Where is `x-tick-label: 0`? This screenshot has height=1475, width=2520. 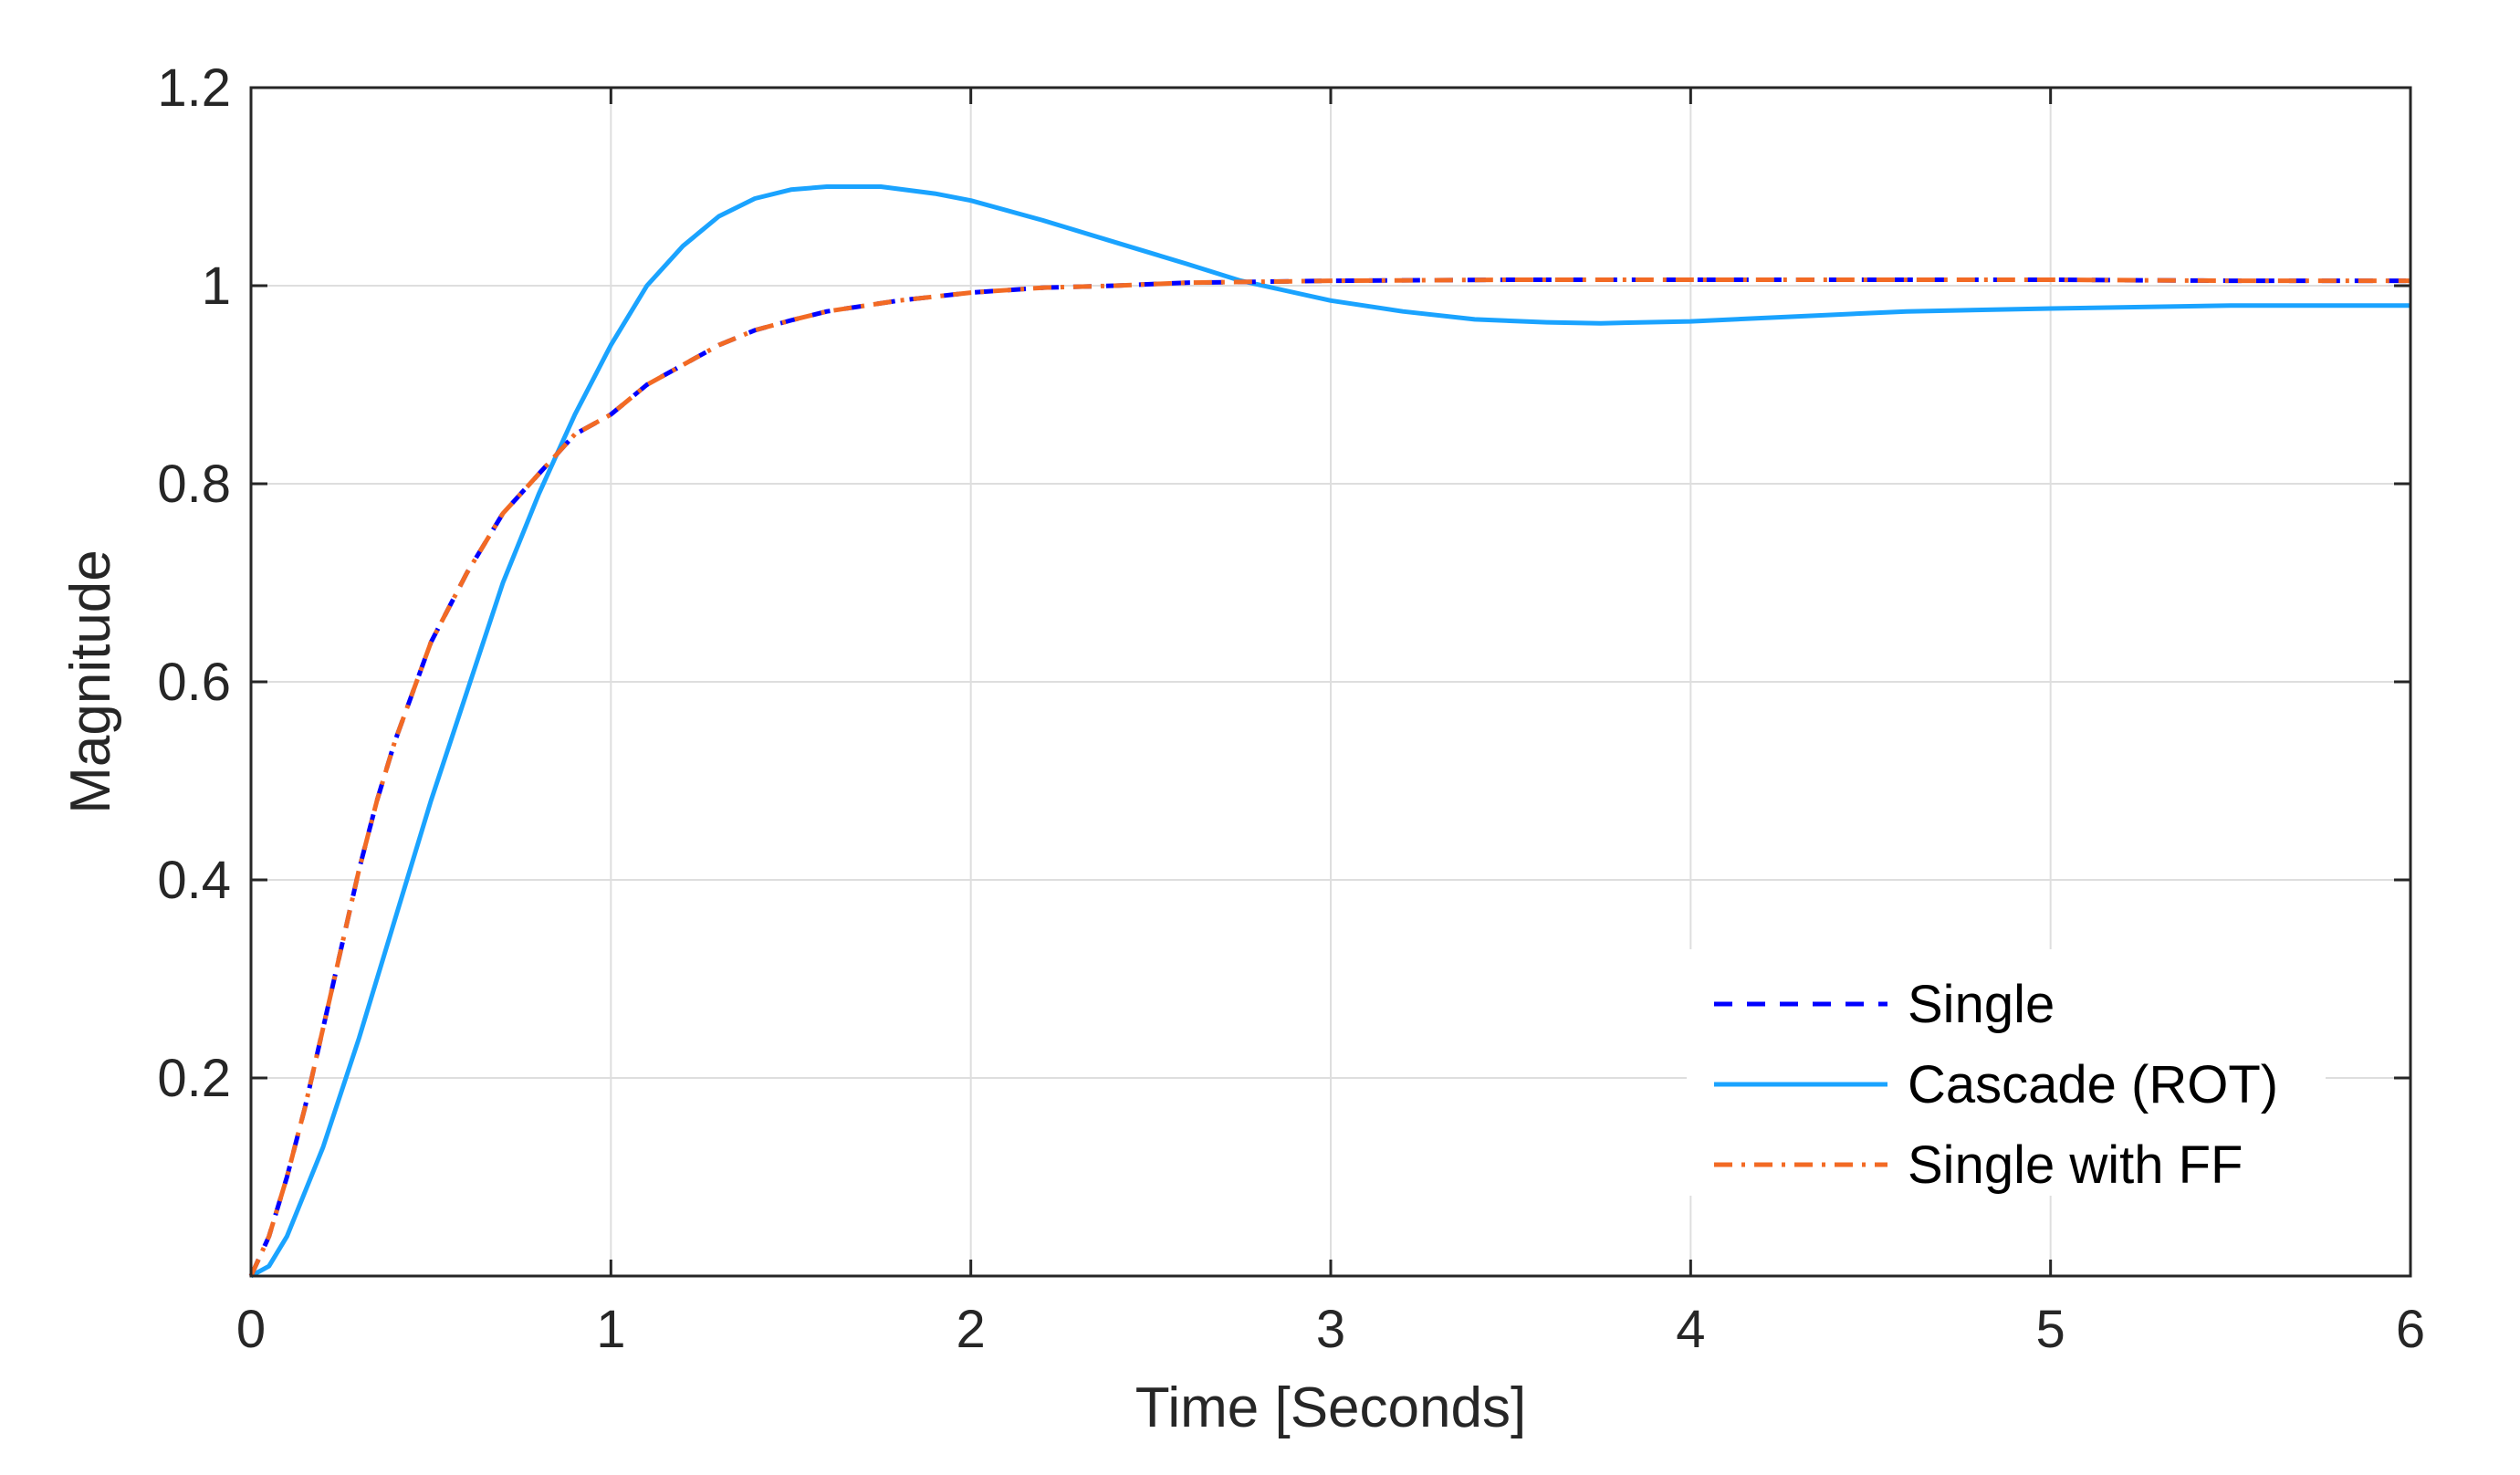 x-tick-label: 0 is located at coordinates (251, 1329).